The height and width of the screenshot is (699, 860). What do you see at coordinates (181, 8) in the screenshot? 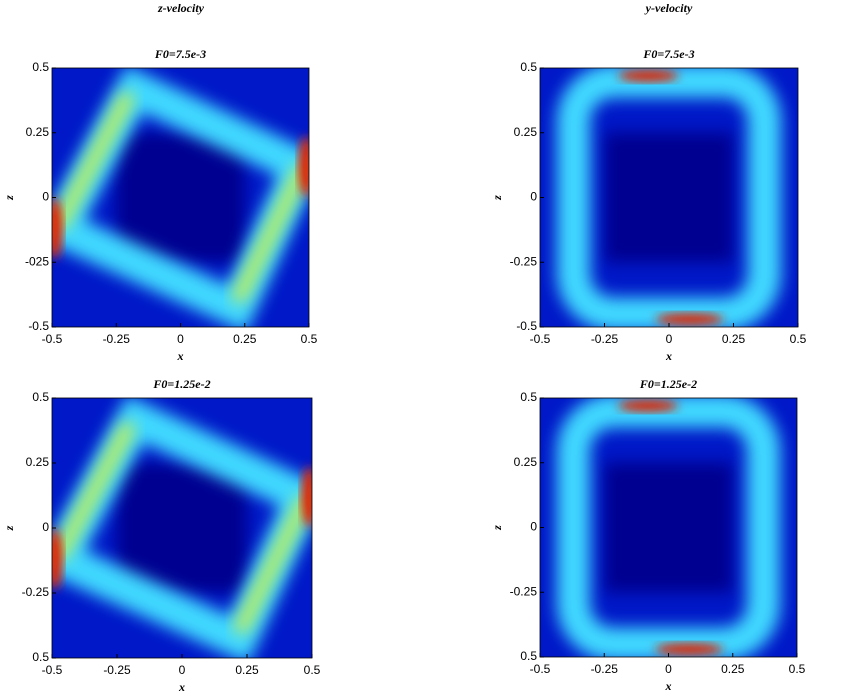
I see `column-title: z-velocity` at bounding box center [181, 8].